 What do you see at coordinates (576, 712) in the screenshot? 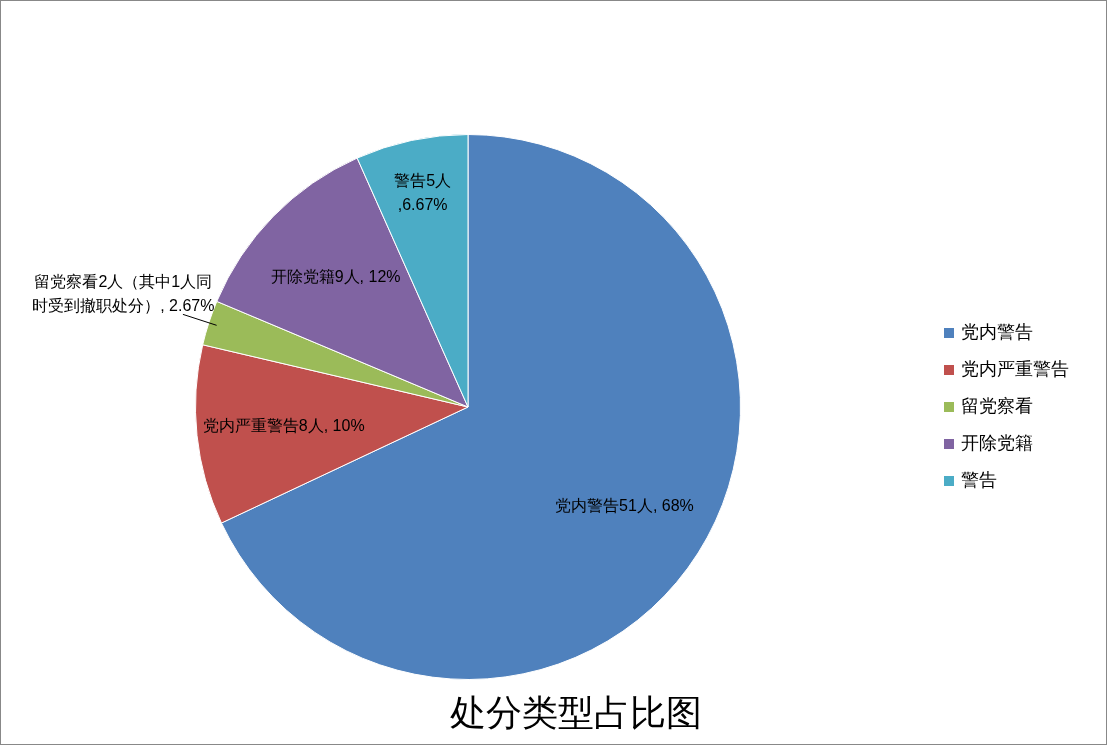
I see `text: 处分类型占比图` at bounding box center [576, 712].